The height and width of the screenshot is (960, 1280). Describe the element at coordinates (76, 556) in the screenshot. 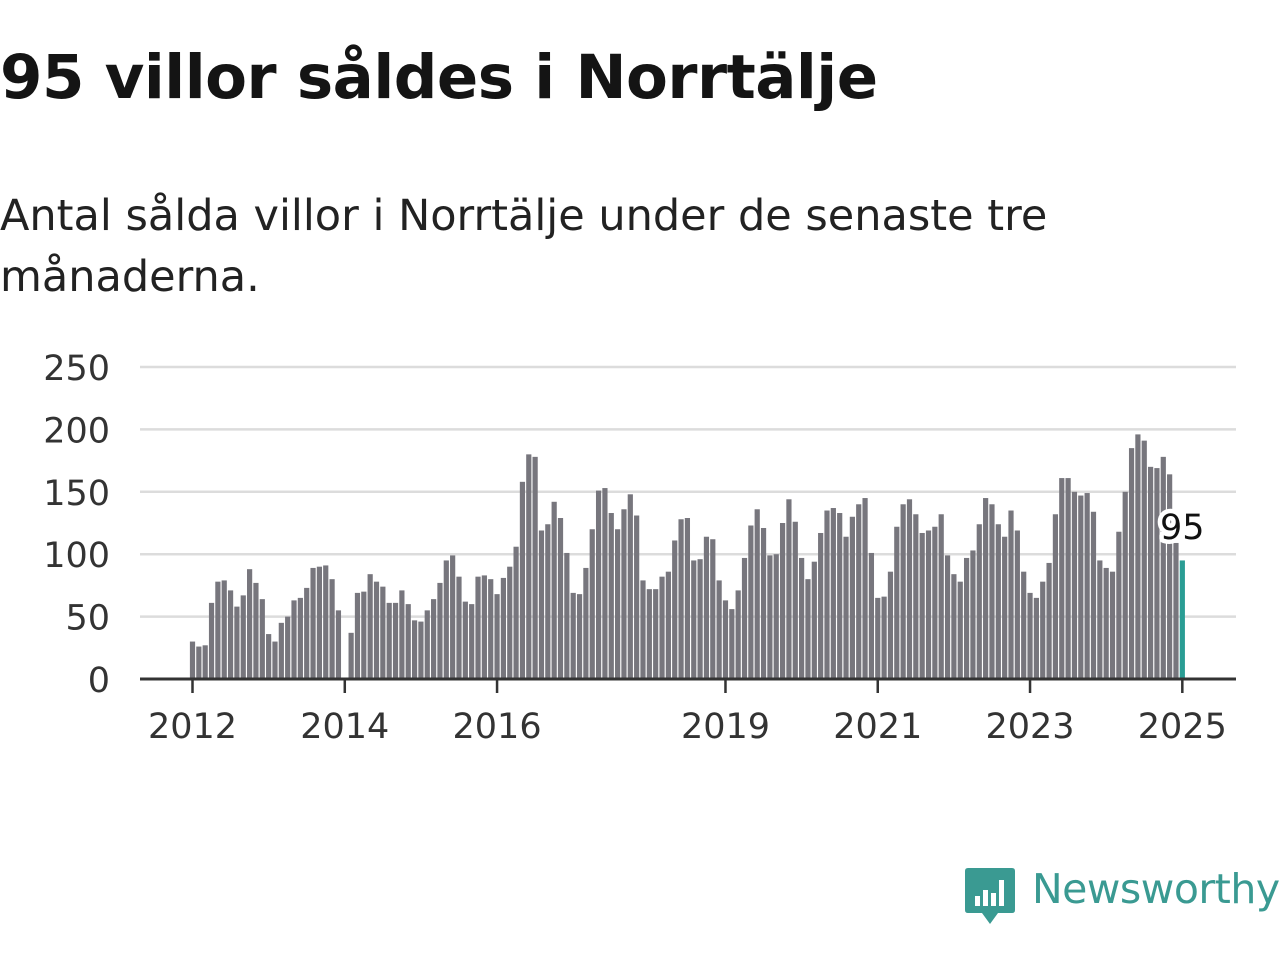

I see `y-tick-label: 100` at that location.